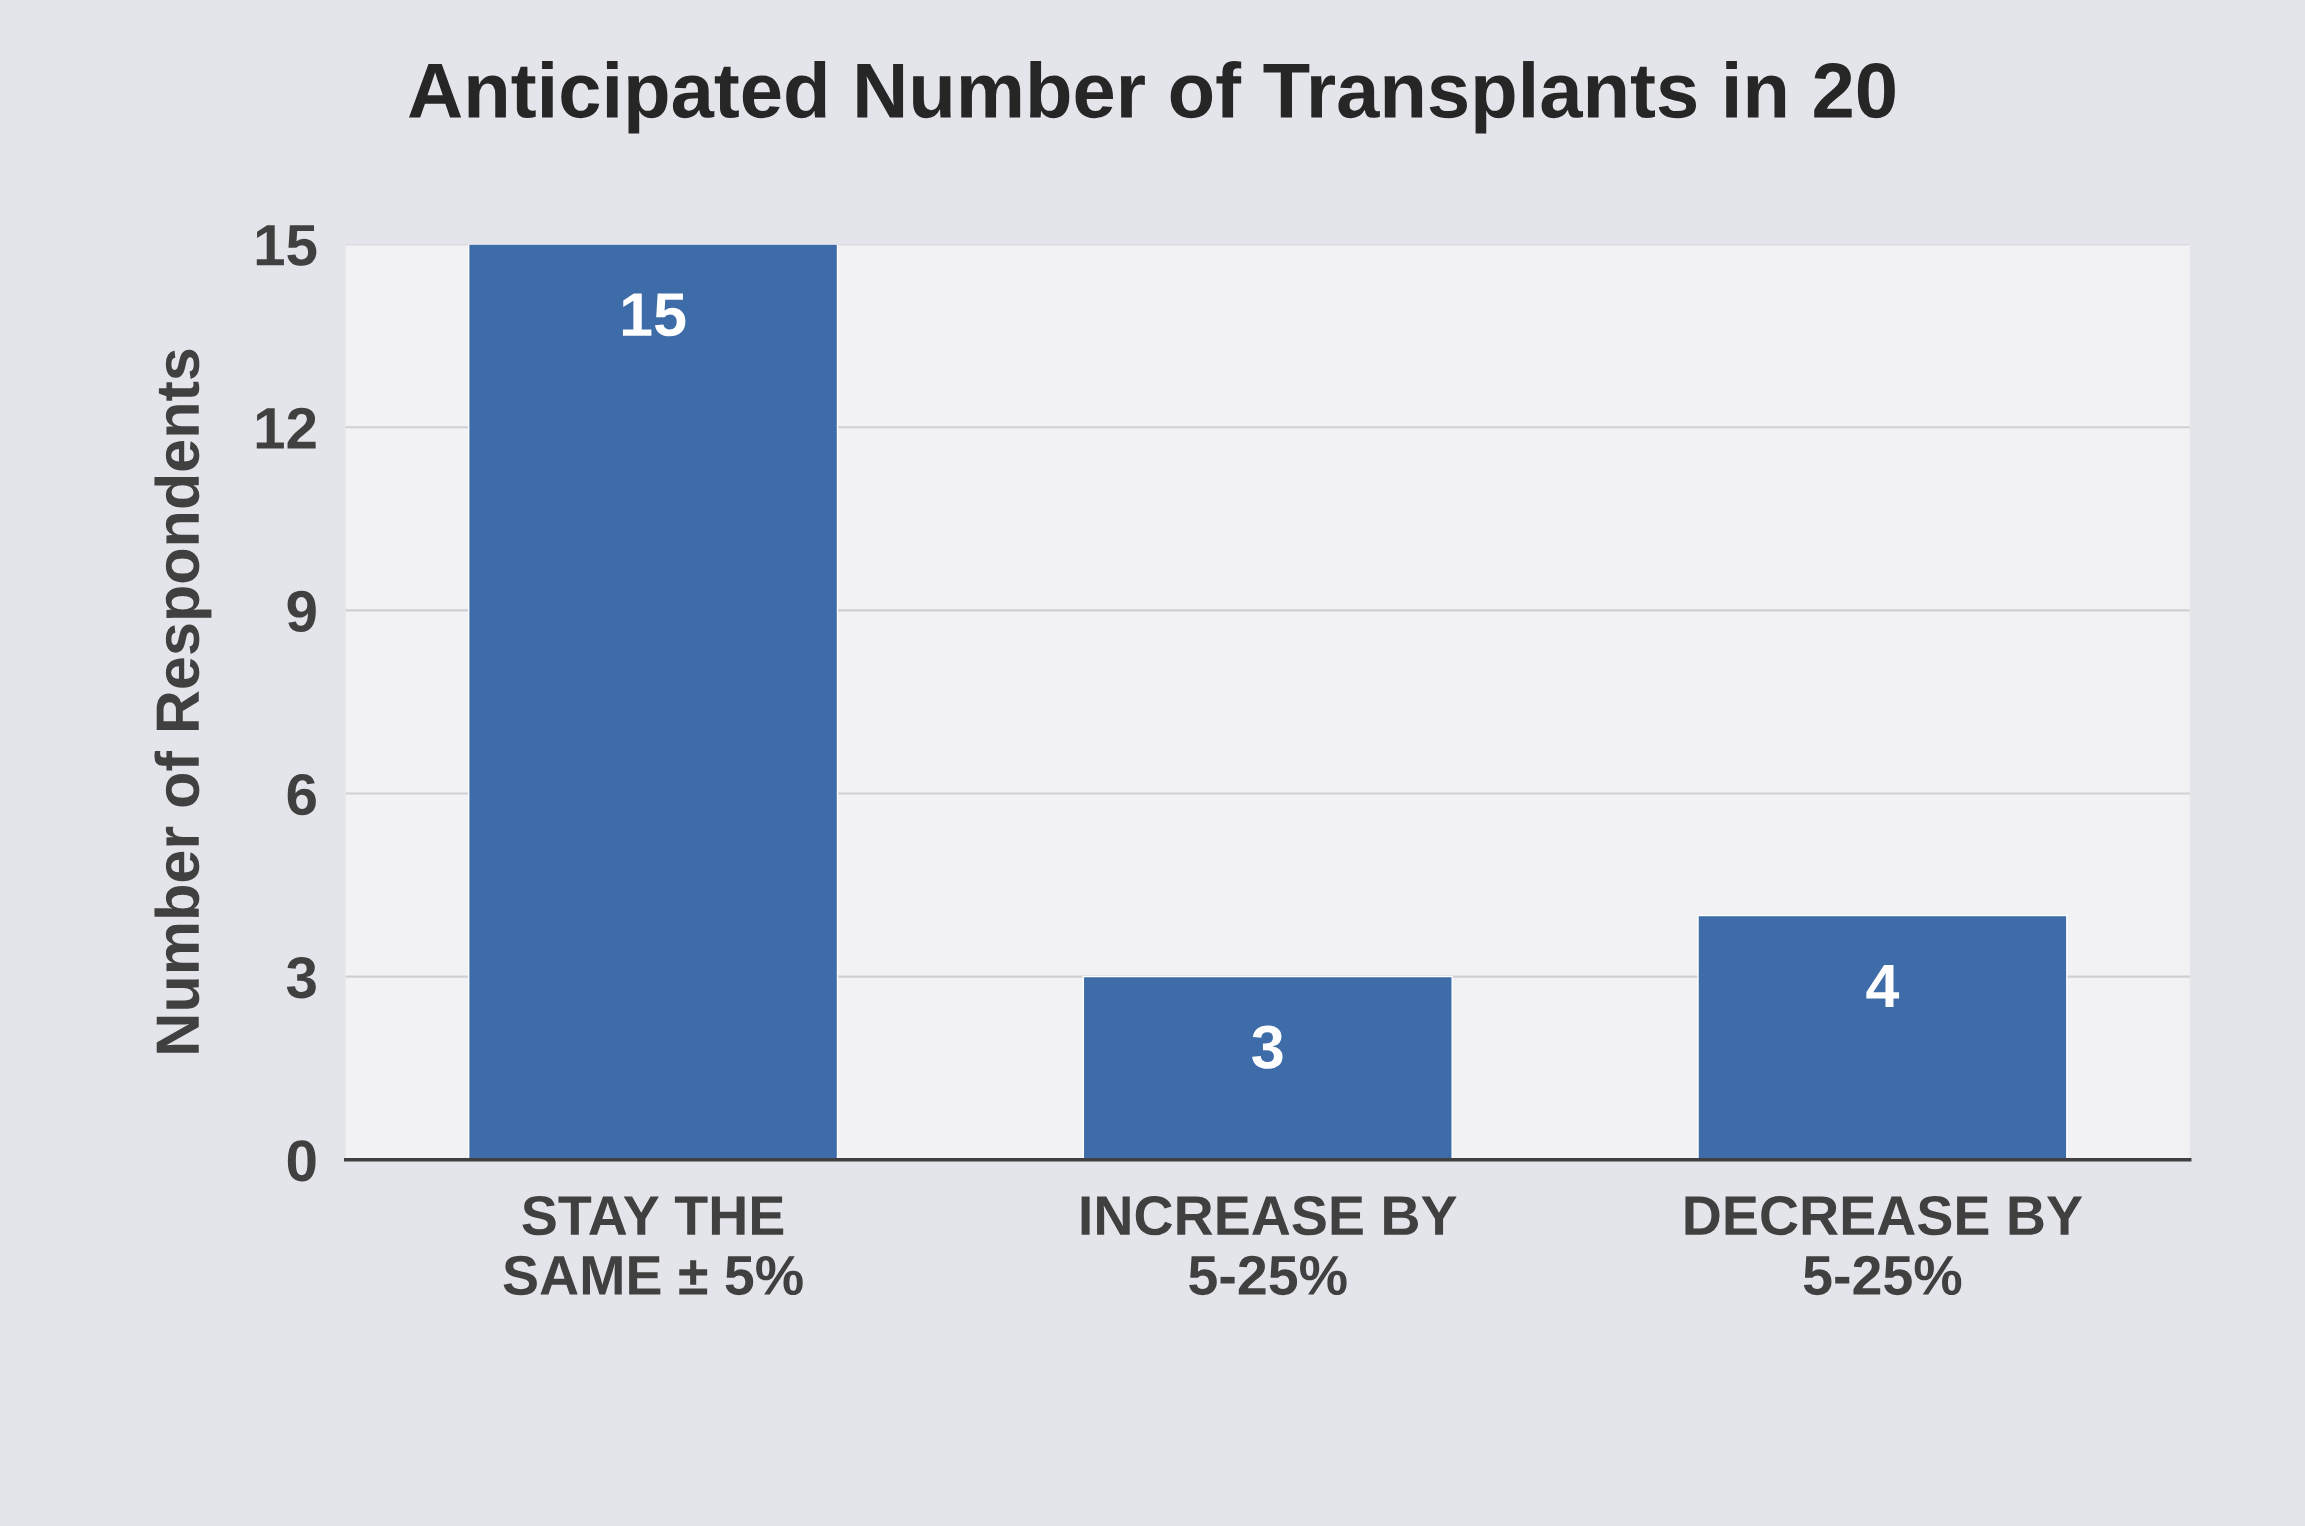 This screenshot has height=1526, width=2305. Describe the element at coordinates (301, 1161) in the screenshot. I see `y-tick-label: 0` at that location.